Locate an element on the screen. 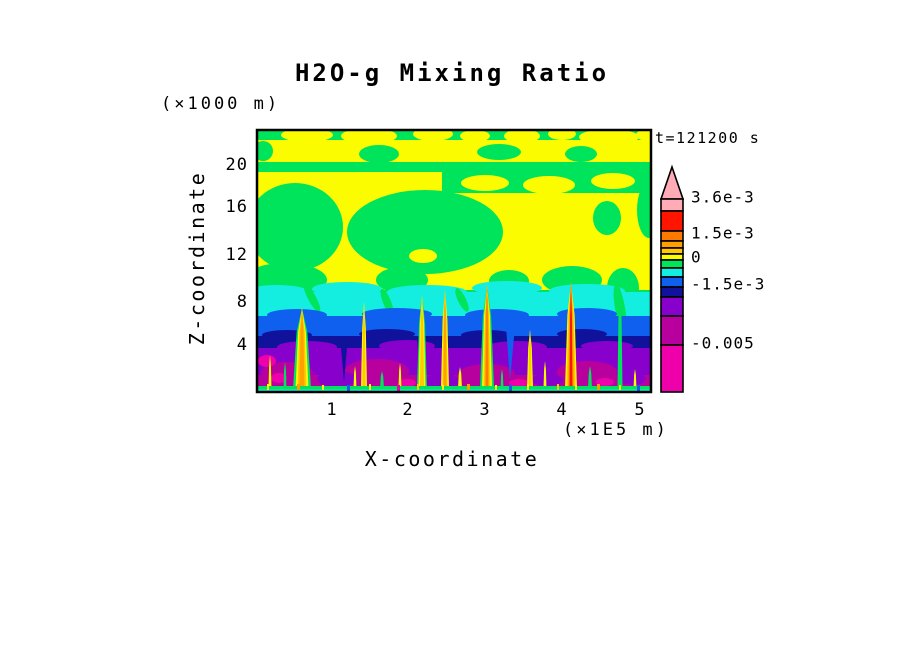 The image size is (904, 654). y-tick-label: 16 is located at coordinates (236, 207).